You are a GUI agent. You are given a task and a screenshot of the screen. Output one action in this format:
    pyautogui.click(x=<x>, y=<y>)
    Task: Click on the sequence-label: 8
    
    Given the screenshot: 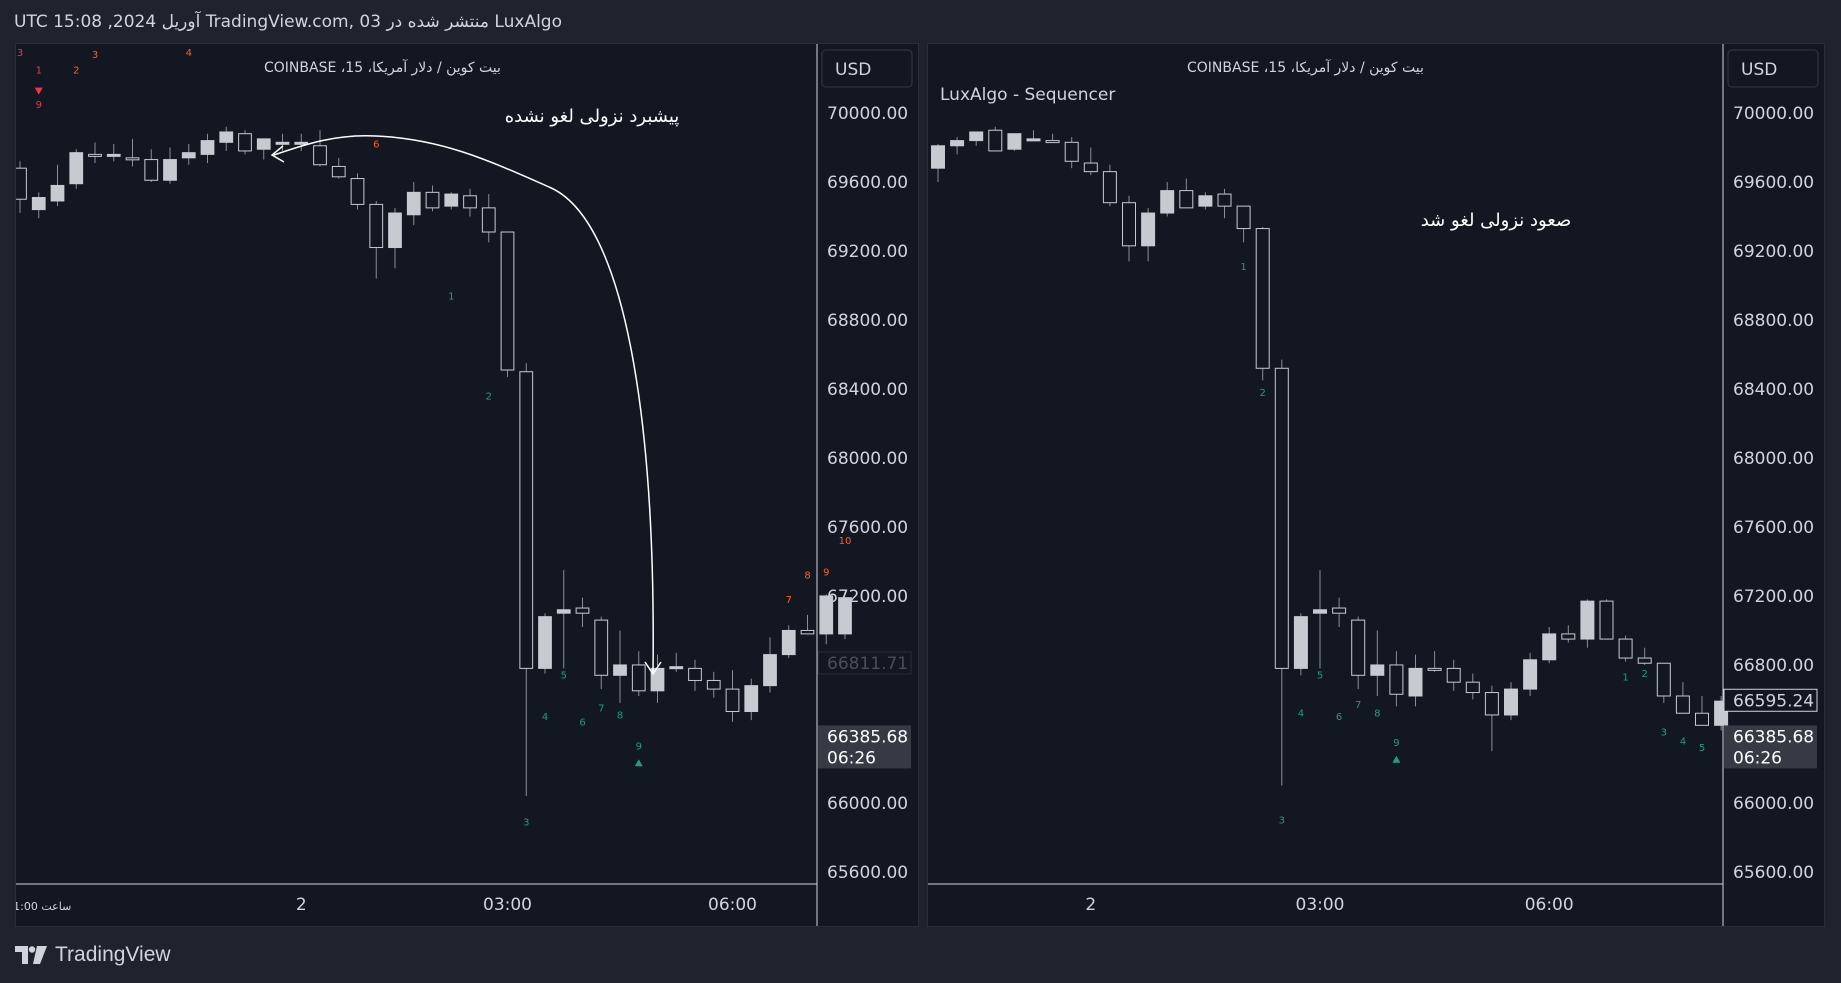 What is the action you would take?
    pyautogui.click(x=620, y=715)
    